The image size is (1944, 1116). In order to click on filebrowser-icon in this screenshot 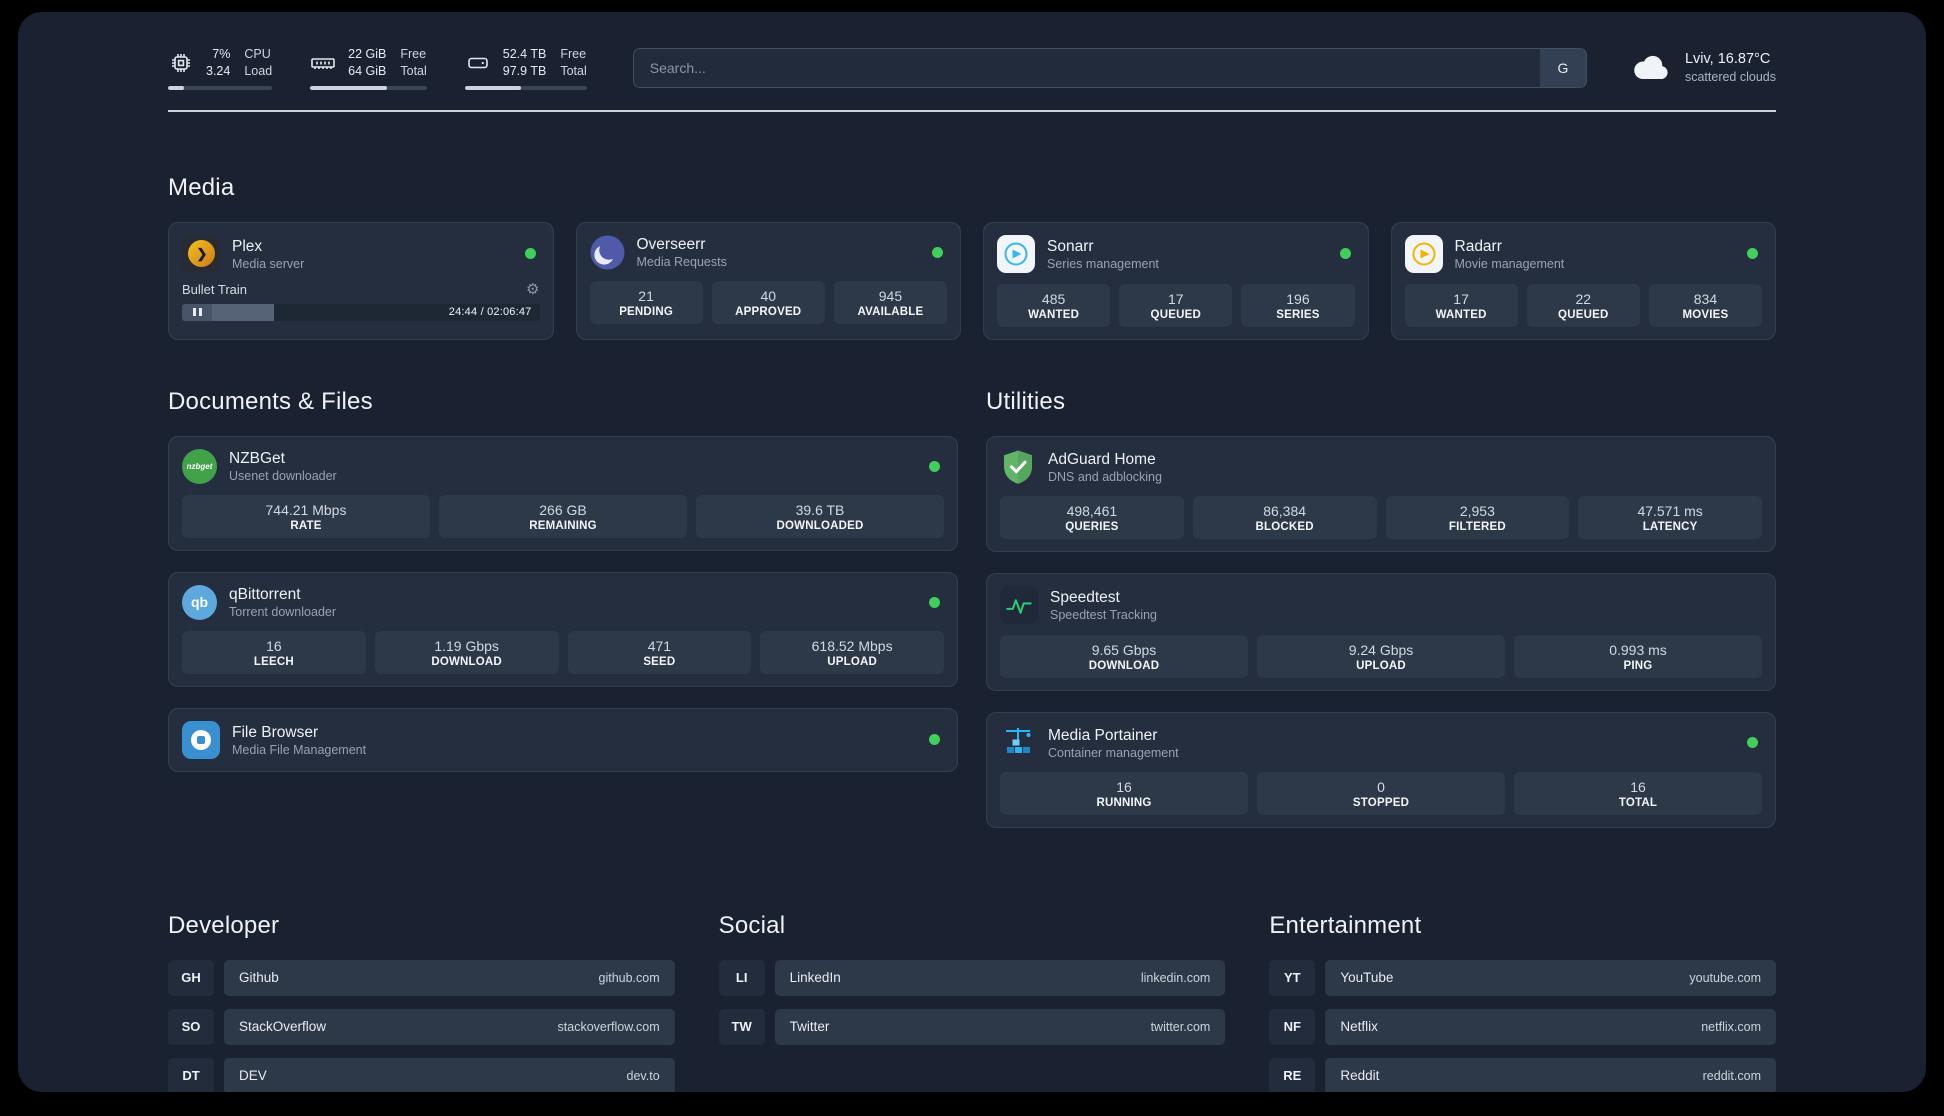, I will do `click(201, 739)`.